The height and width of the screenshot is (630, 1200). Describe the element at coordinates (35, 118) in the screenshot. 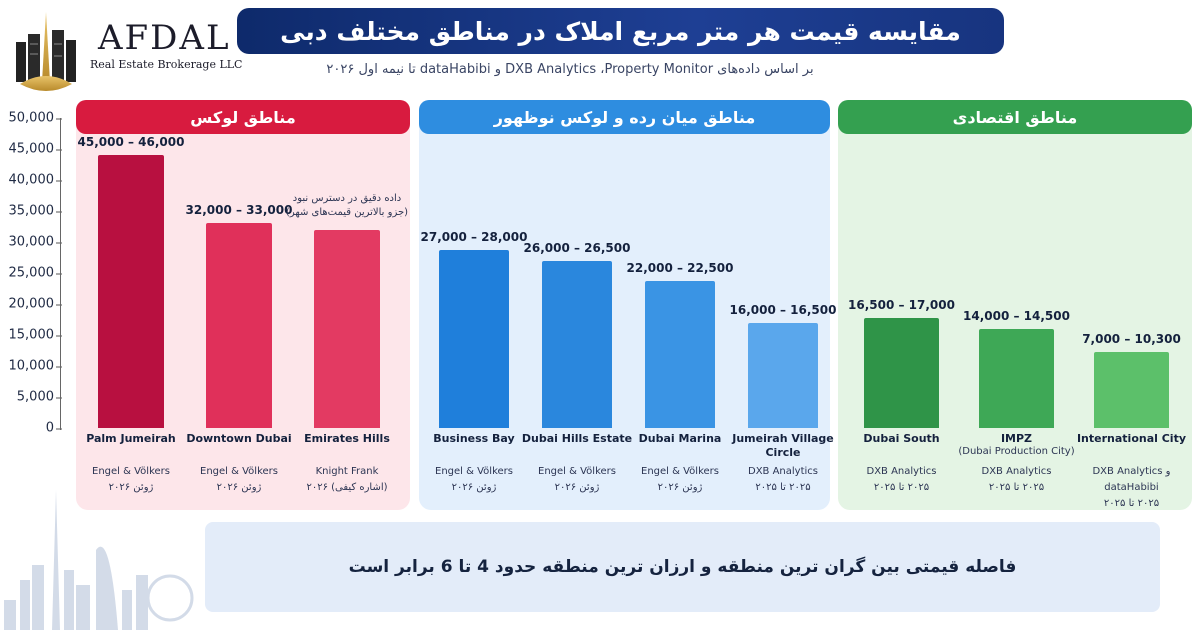

I see `y-tick-label: 50,000` at that location.